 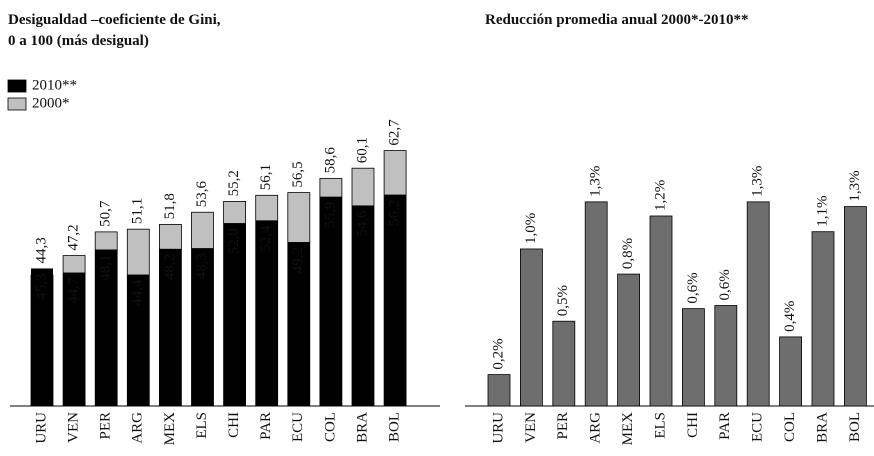 I want to click on value-label: 0,8%, so click(x=628, y=253).